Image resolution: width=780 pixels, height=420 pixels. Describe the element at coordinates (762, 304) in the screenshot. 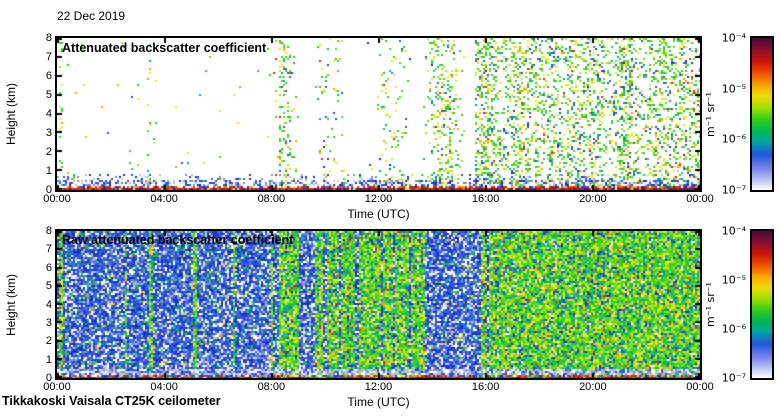

I see `colorbar-bottom` at that location.